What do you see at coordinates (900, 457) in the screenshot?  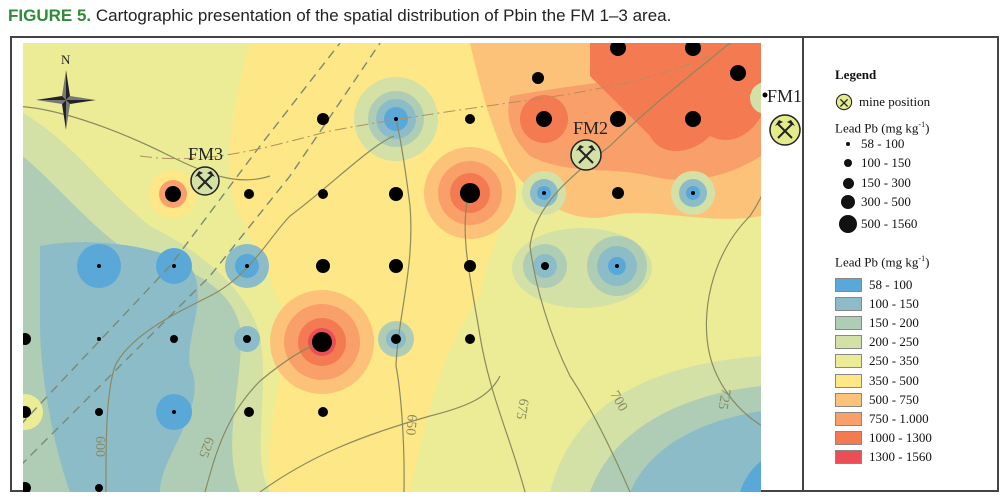 I see `legend-fill-label: 1300 - 1560` at bounding box center [900, 457].